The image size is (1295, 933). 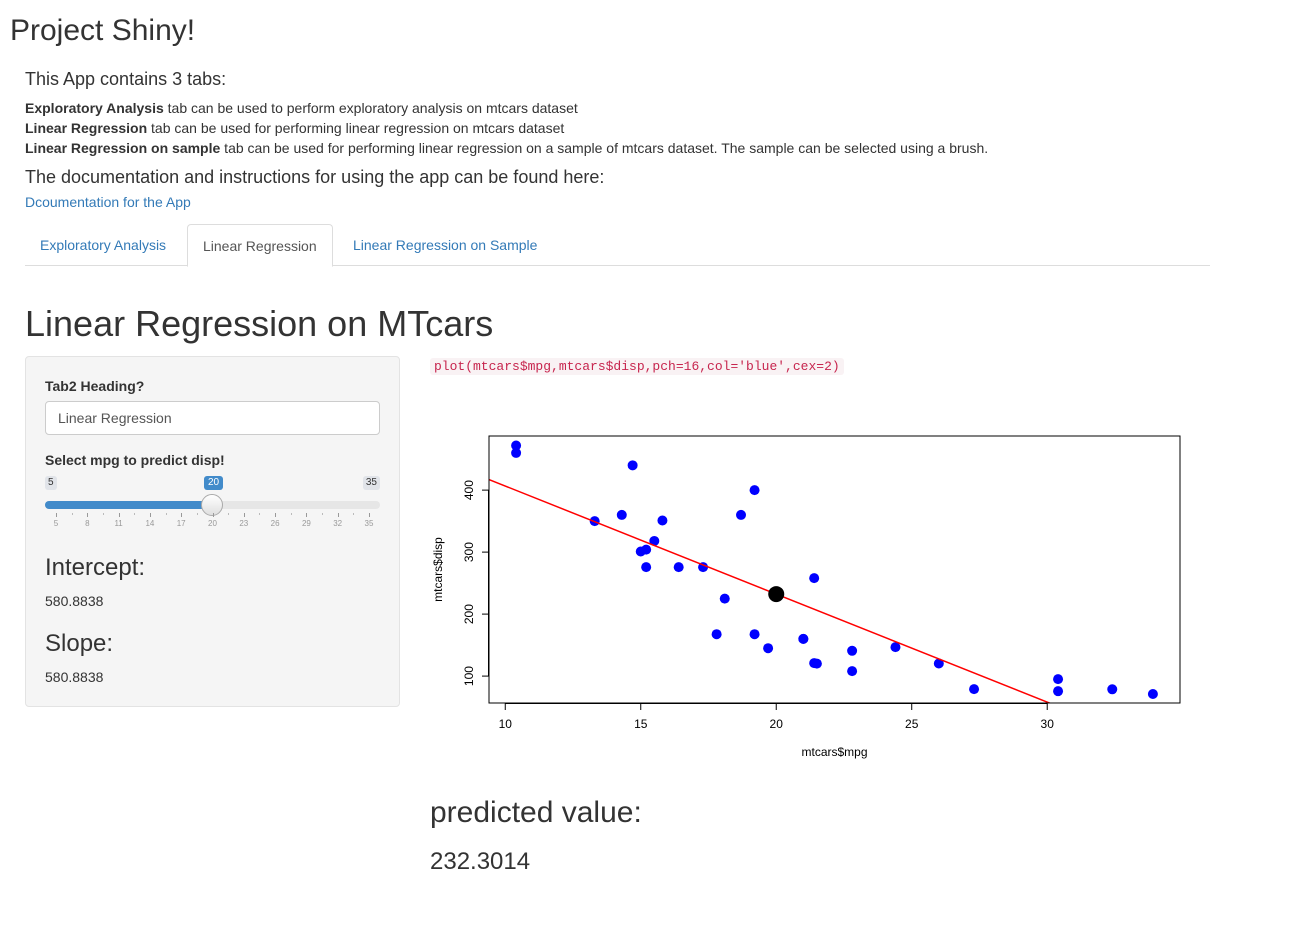 I want to click on tab-linear-regression-on-sample: Linear Regression on Sample, so click(x=445, y=245).